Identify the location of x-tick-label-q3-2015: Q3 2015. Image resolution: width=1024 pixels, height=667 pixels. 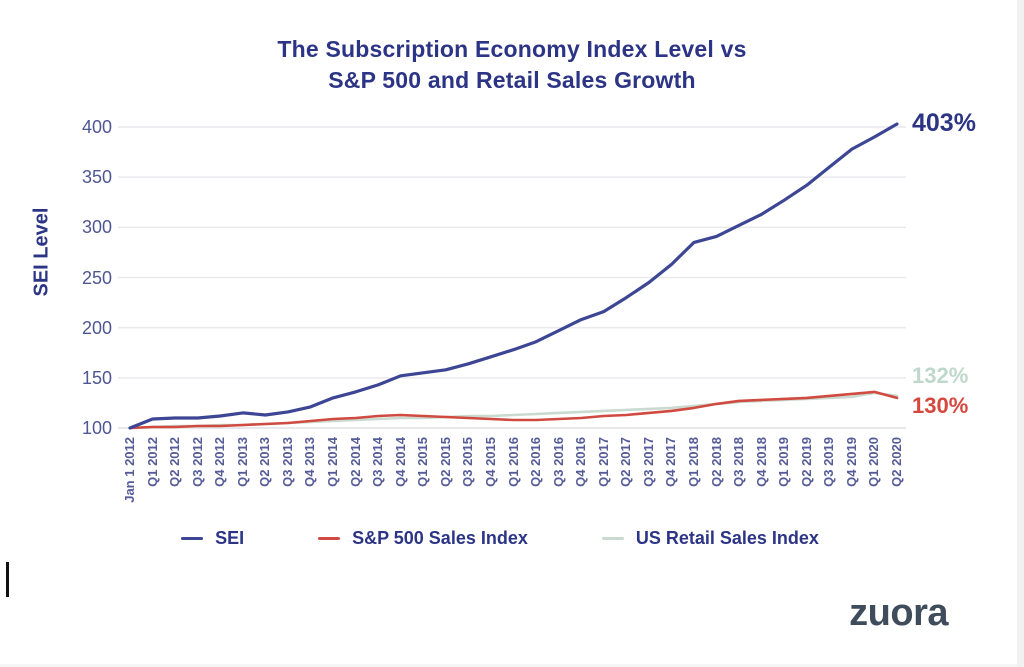
(468, 462).